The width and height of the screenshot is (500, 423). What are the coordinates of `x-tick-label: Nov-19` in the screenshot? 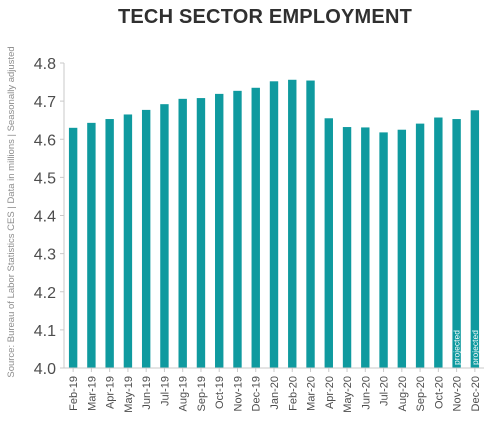 It's located at (238, 393).